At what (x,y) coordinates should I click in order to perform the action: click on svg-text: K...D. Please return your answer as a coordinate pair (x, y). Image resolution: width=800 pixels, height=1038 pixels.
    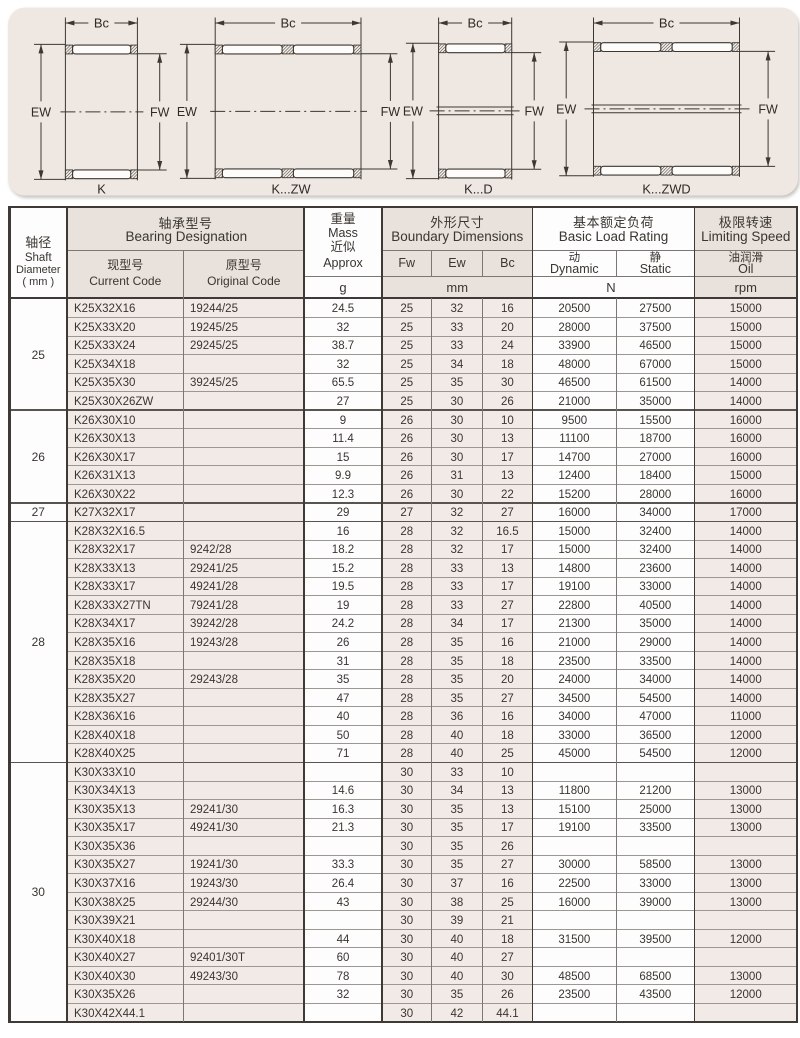
    Looking at the image, I should click on (478, 189).